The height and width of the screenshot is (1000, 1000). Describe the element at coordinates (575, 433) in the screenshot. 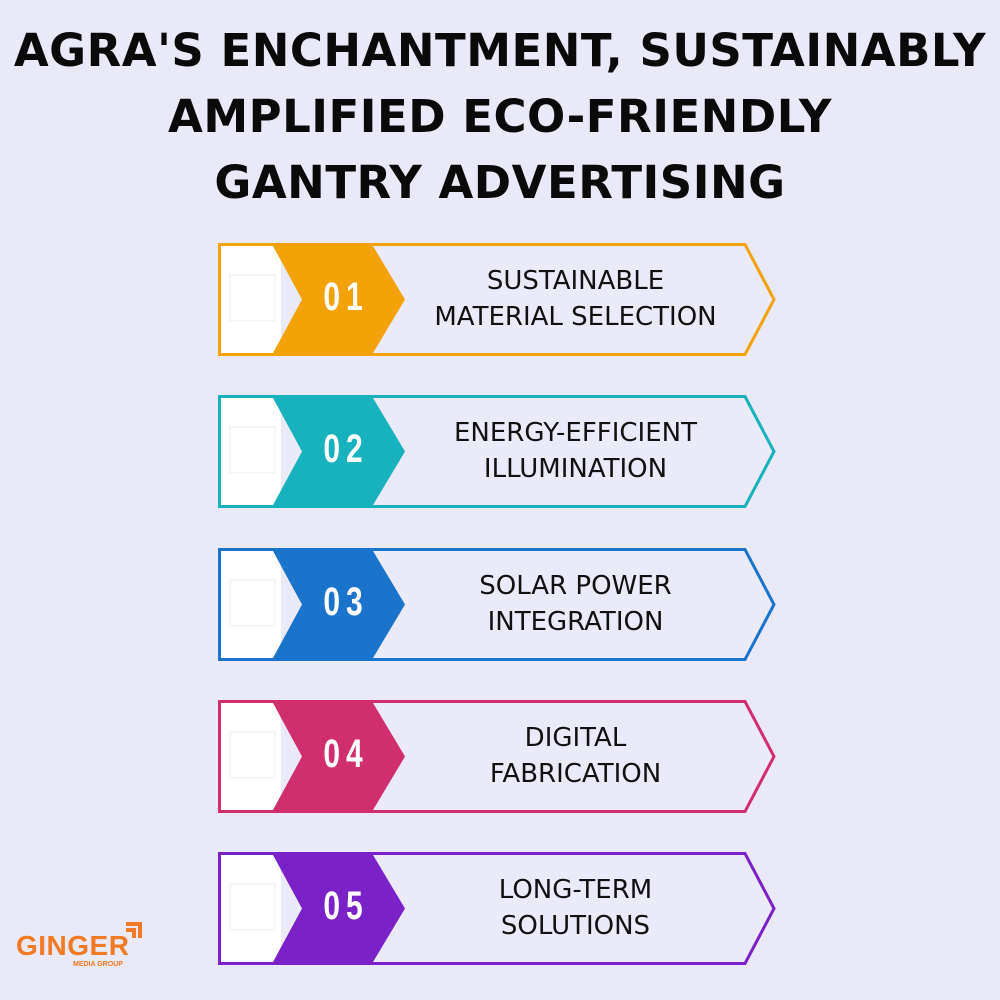

I see `step-label-line: ENERGY-EFFICIENT` at that location.